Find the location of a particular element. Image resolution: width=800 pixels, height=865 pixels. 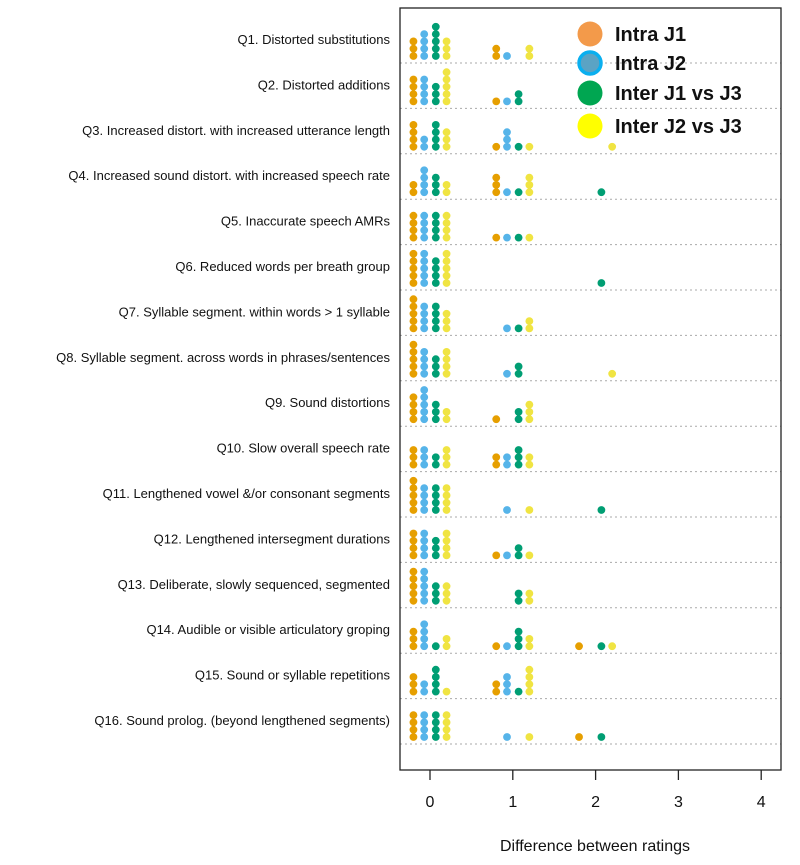

question-label: Q5. Inaccurate speech AMRs is located at coordinates (306, 221).